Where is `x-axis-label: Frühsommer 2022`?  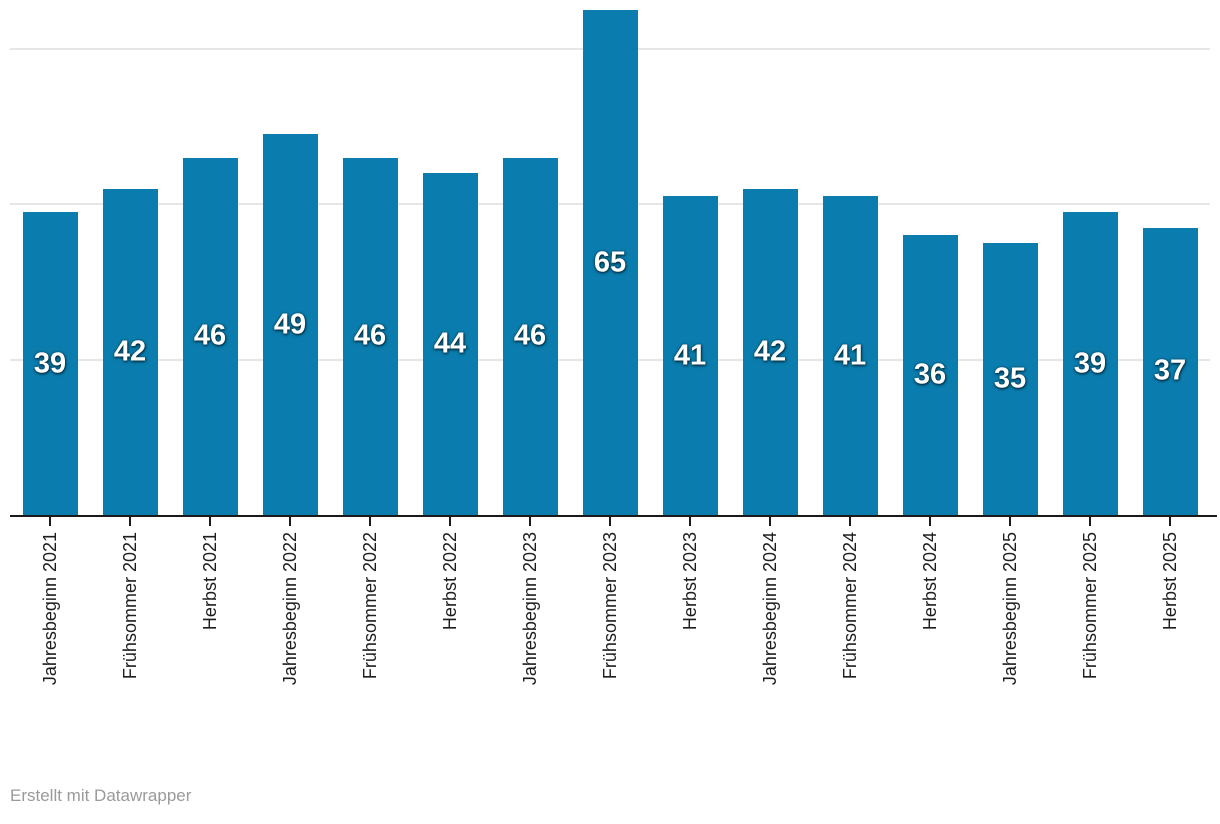 x-axis-label: Frühsommer 2022 is located at coordinates (370, 606).